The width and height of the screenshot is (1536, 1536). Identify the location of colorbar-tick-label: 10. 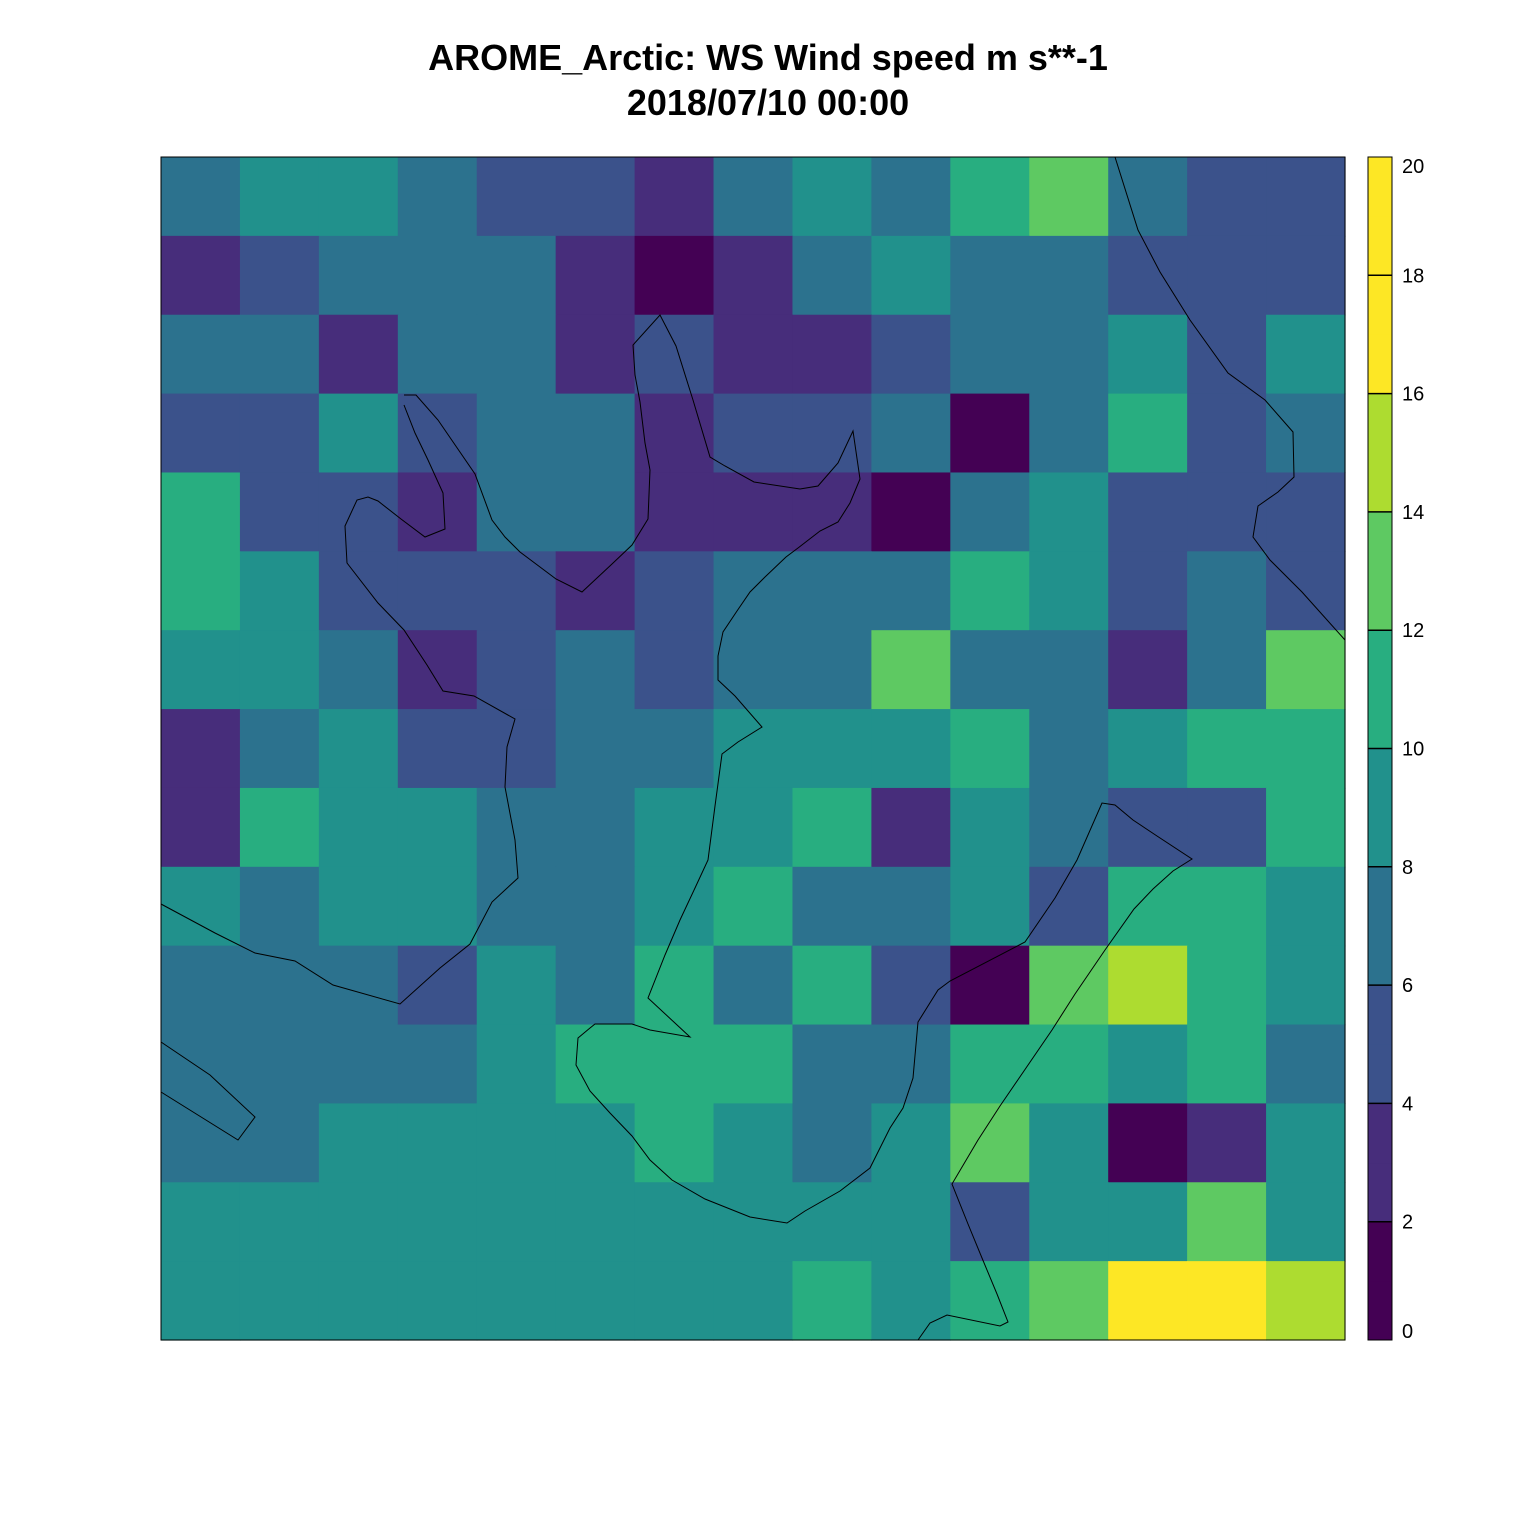
(1413, 750).